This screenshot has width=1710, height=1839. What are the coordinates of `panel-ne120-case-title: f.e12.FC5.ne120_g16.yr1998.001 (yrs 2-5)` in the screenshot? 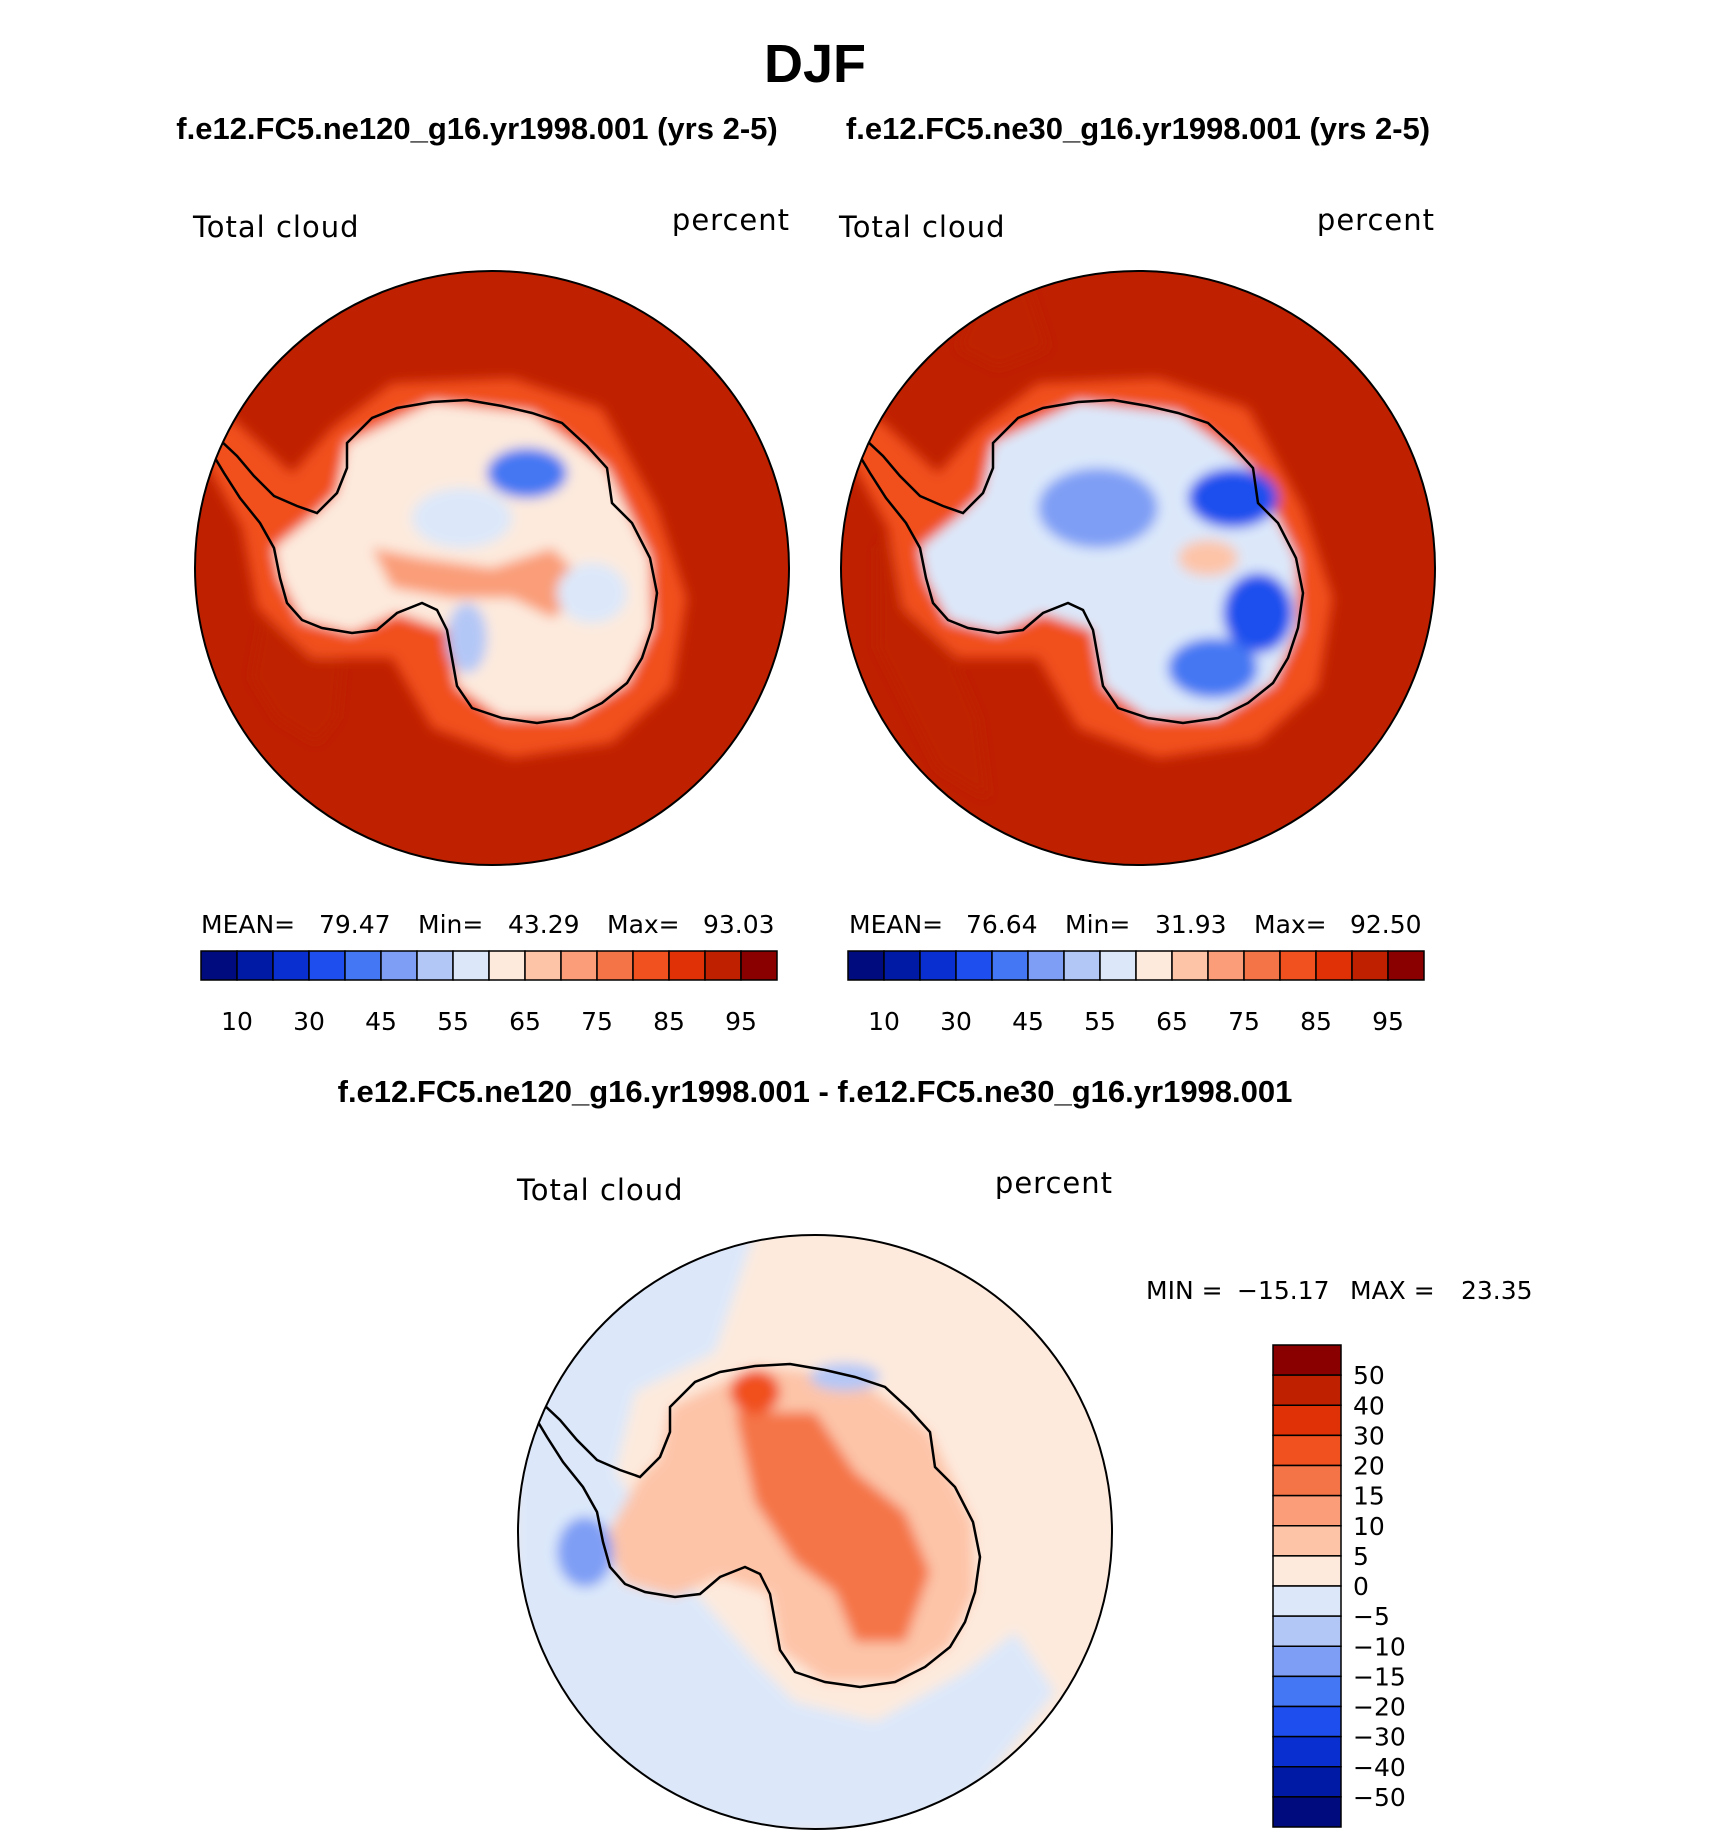 It's located at (476, 128).